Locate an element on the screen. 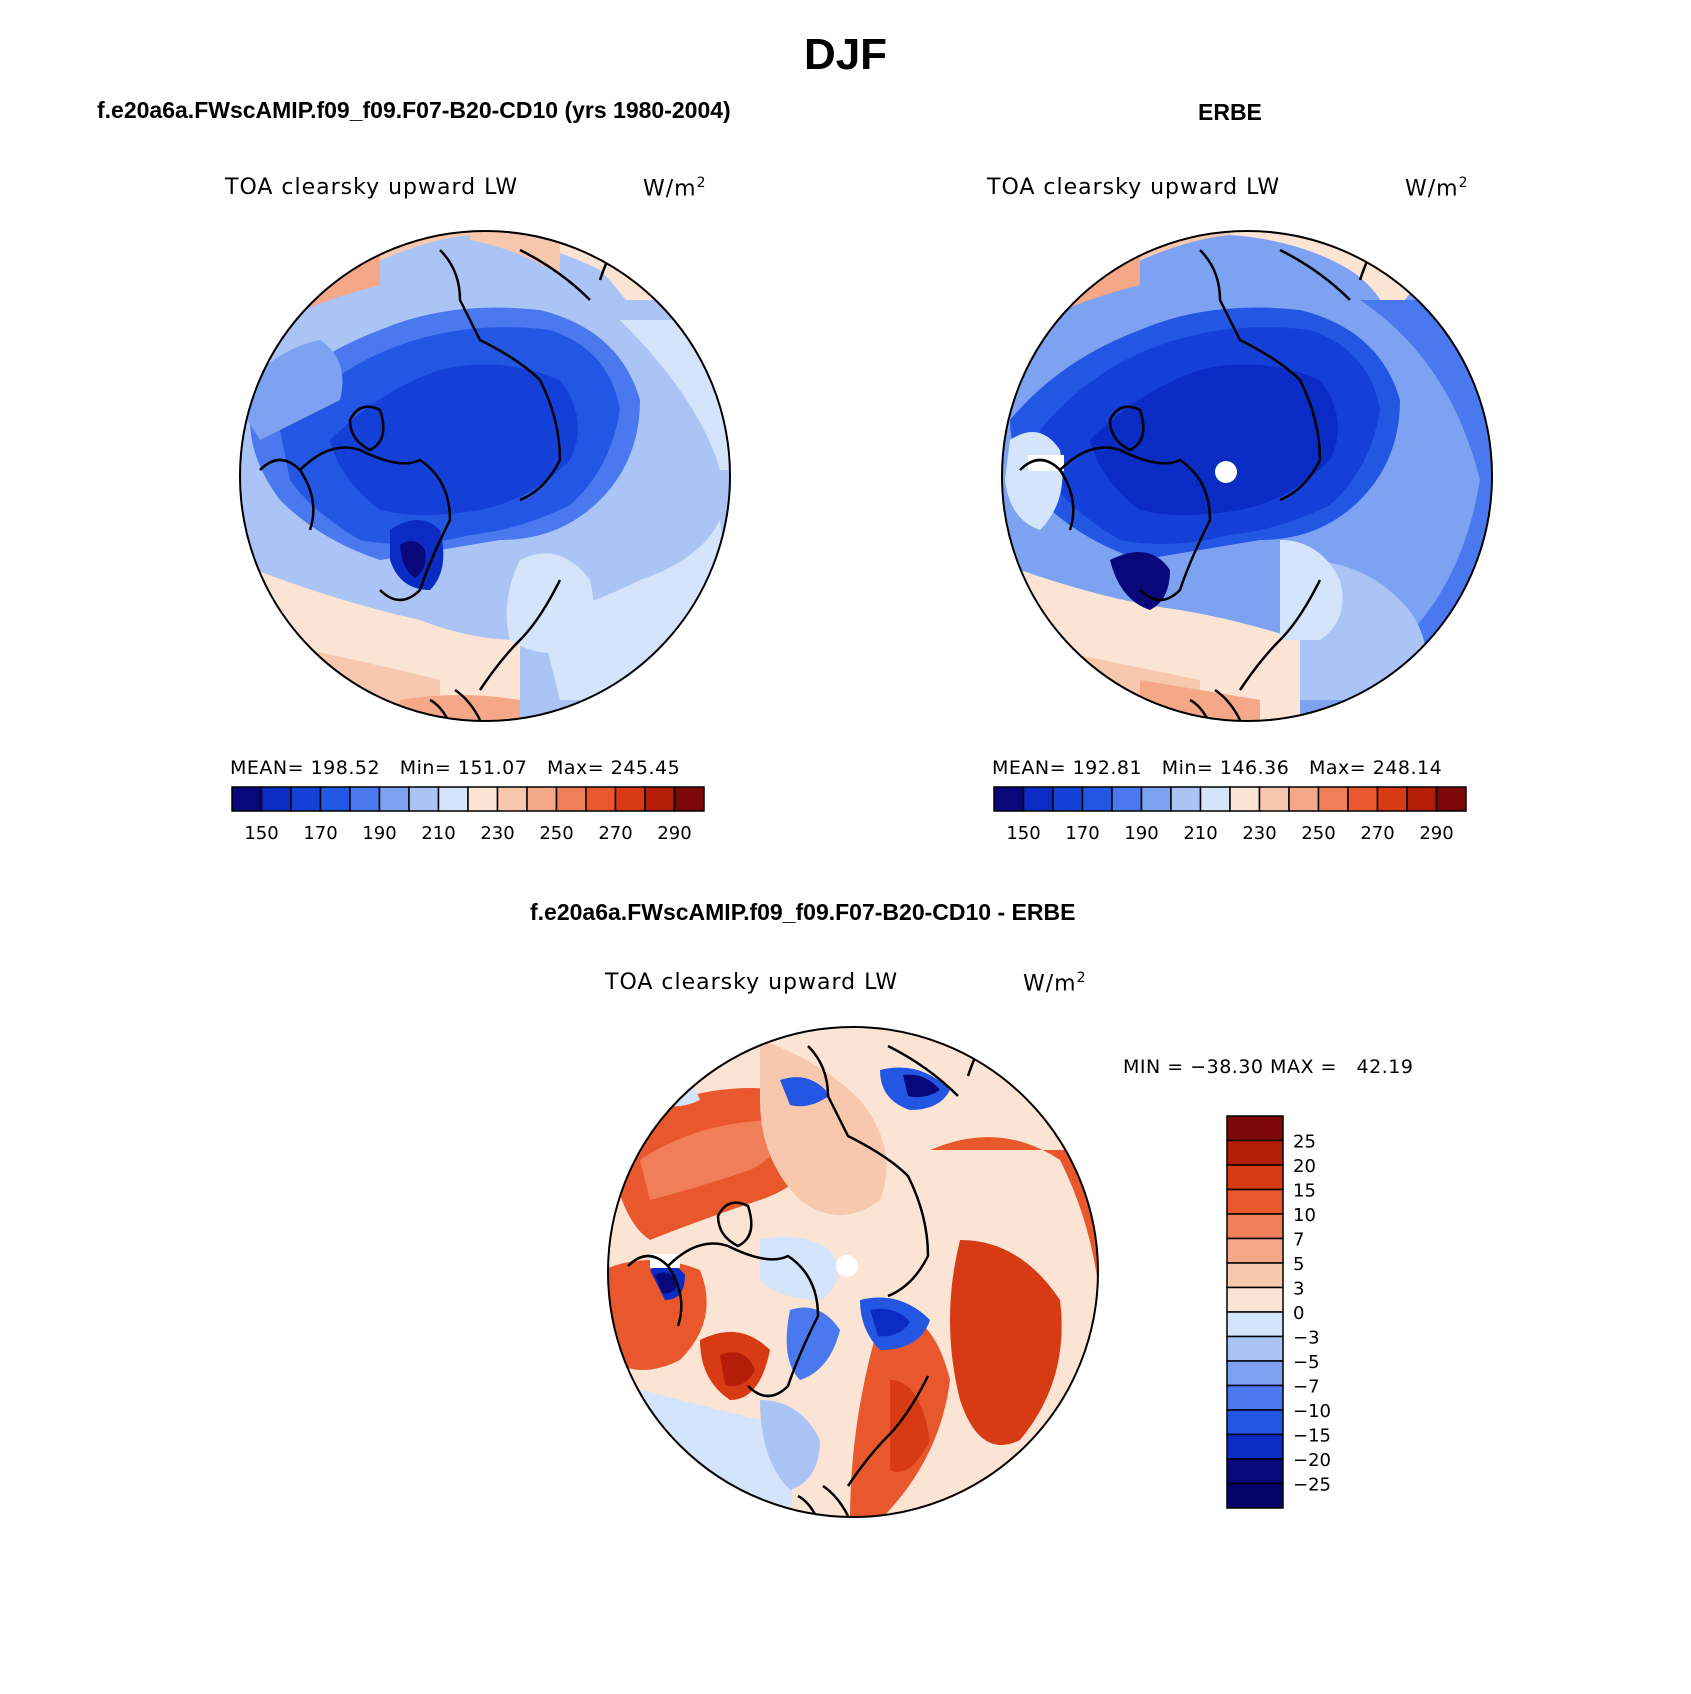 The height and width of the screenshot is (1694, 1691). panel3-colorbar-tick-label: 20 is located at coordinates (1304, 1166).